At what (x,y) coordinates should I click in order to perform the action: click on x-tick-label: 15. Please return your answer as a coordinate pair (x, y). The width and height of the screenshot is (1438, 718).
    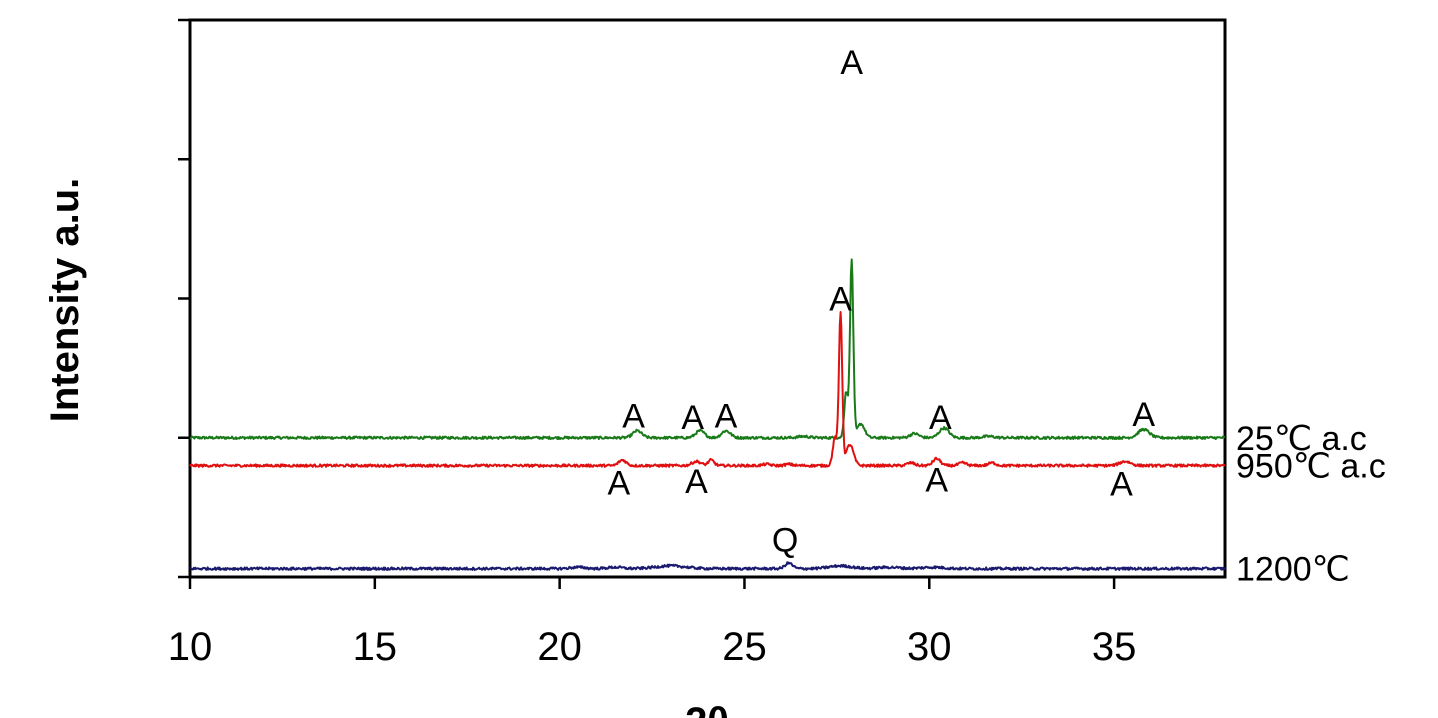
    Looking at the image, I should click on (375, 647).